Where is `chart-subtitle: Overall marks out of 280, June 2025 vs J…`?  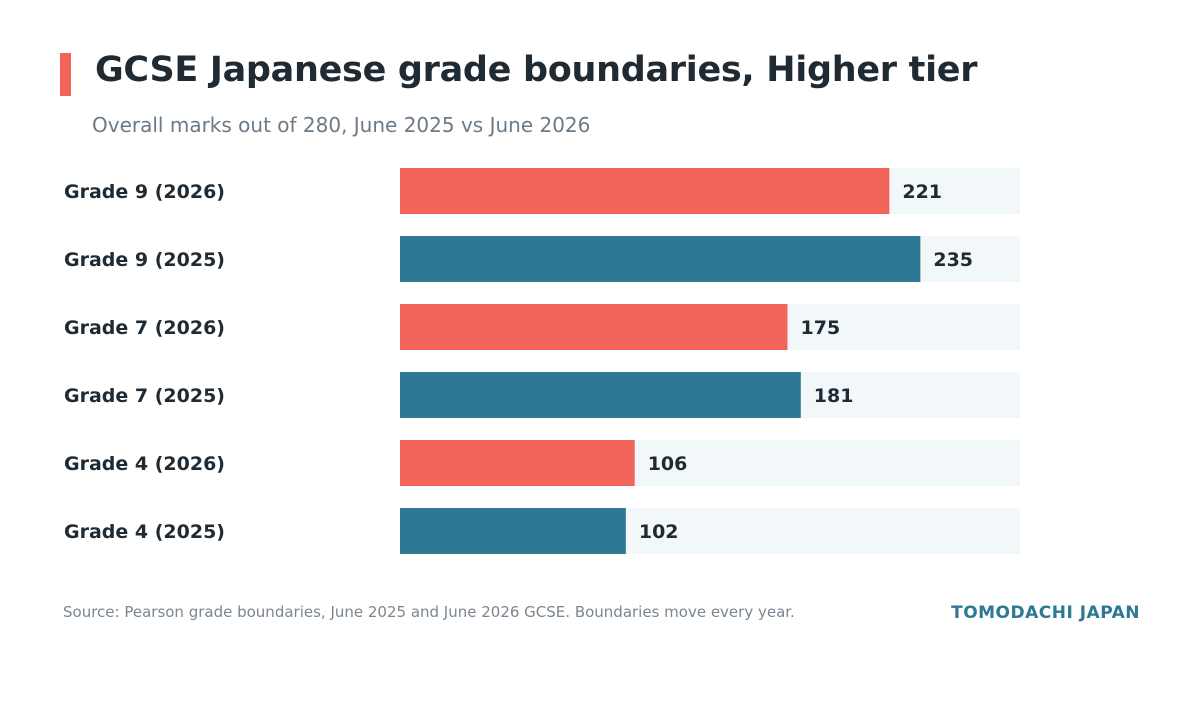 chart-subtitle: Overall marks out of 280, June 2025 vs J… is located at coordinates (341, 125).